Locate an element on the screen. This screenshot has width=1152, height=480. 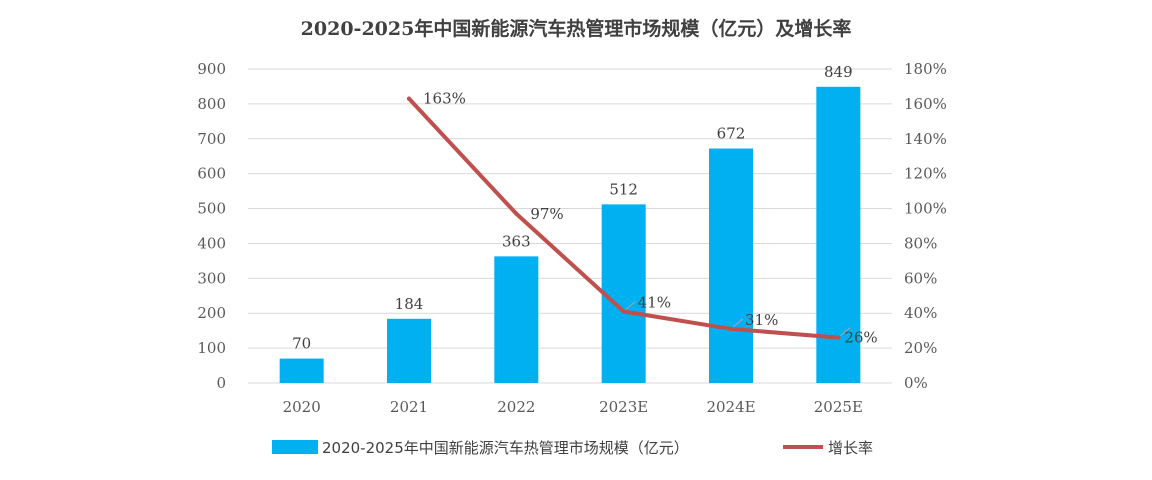
y-left-tick-label: 700 is located at coordinates (211, 139).